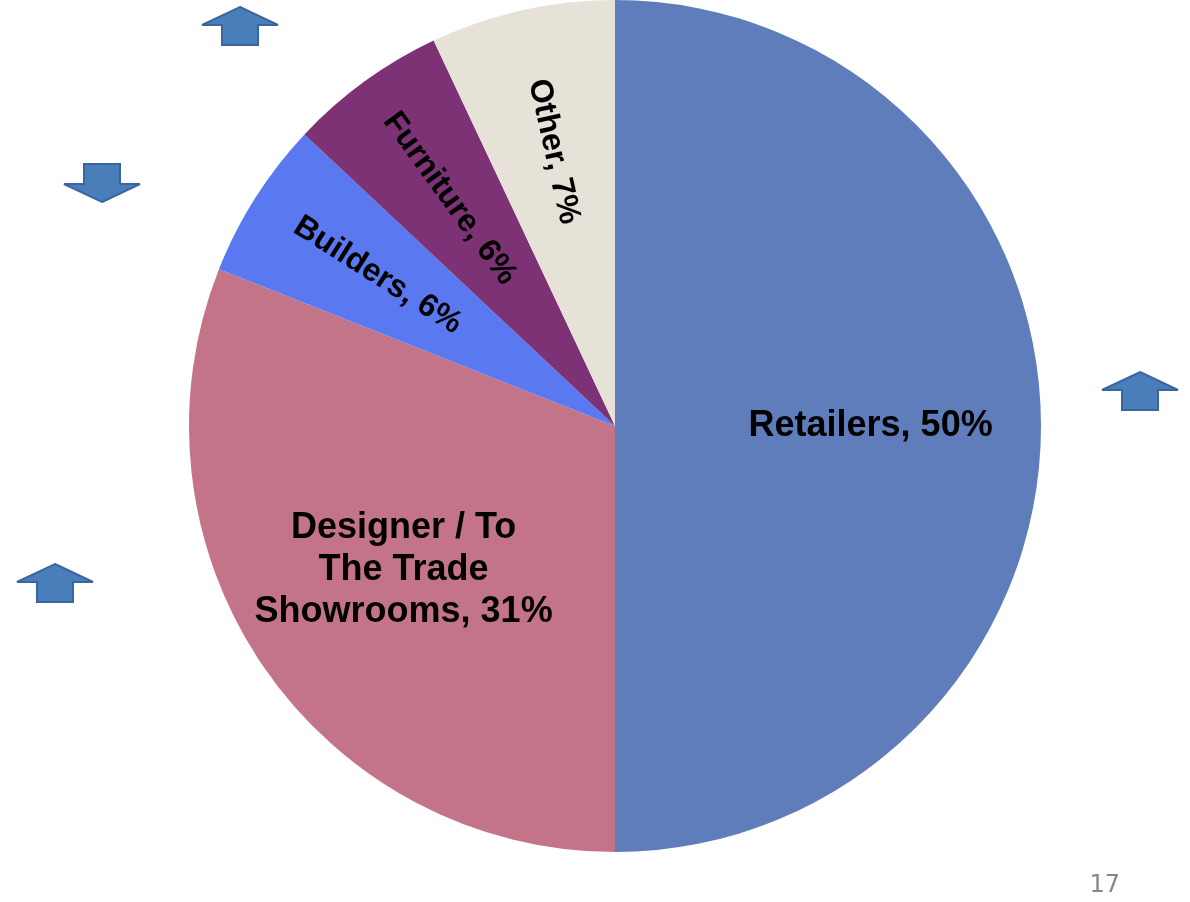  What do you see at coordinates (403, 567) in the screenshot?
I see `slice-label: Designer / To The Trade Showrooms, 31%` at bounding box center [403, 567].